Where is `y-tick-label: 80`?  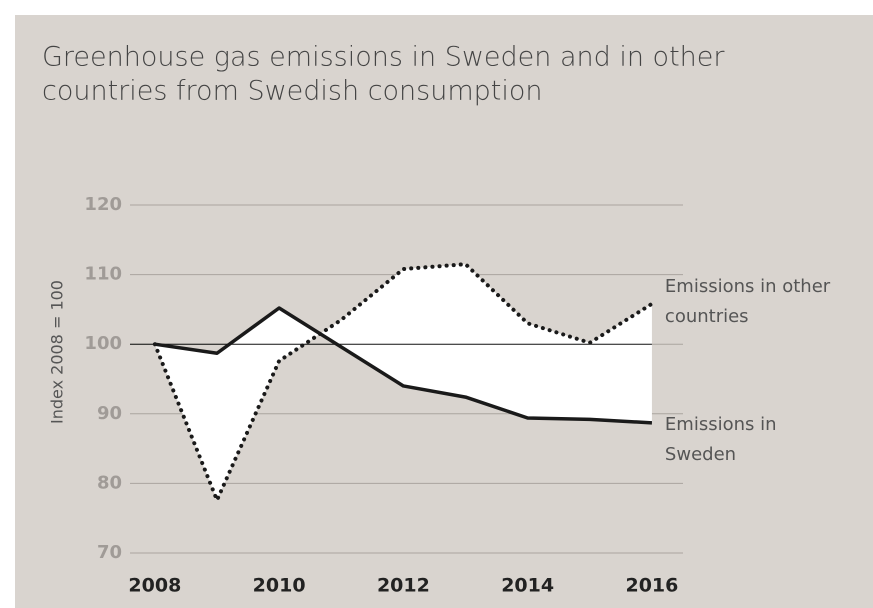
y-tick-label: 80 is located at coordinates (109, 482).